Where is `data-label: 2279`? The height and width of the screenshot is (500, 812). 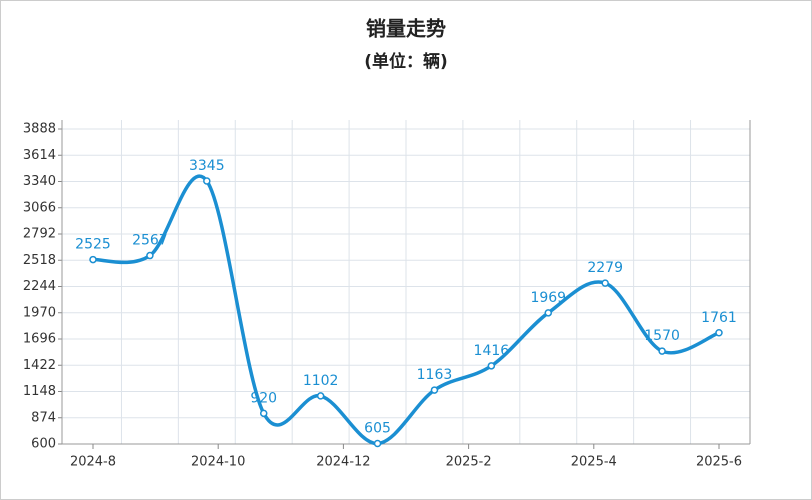
data-label: 2279 is located at coordinates (605, 268).